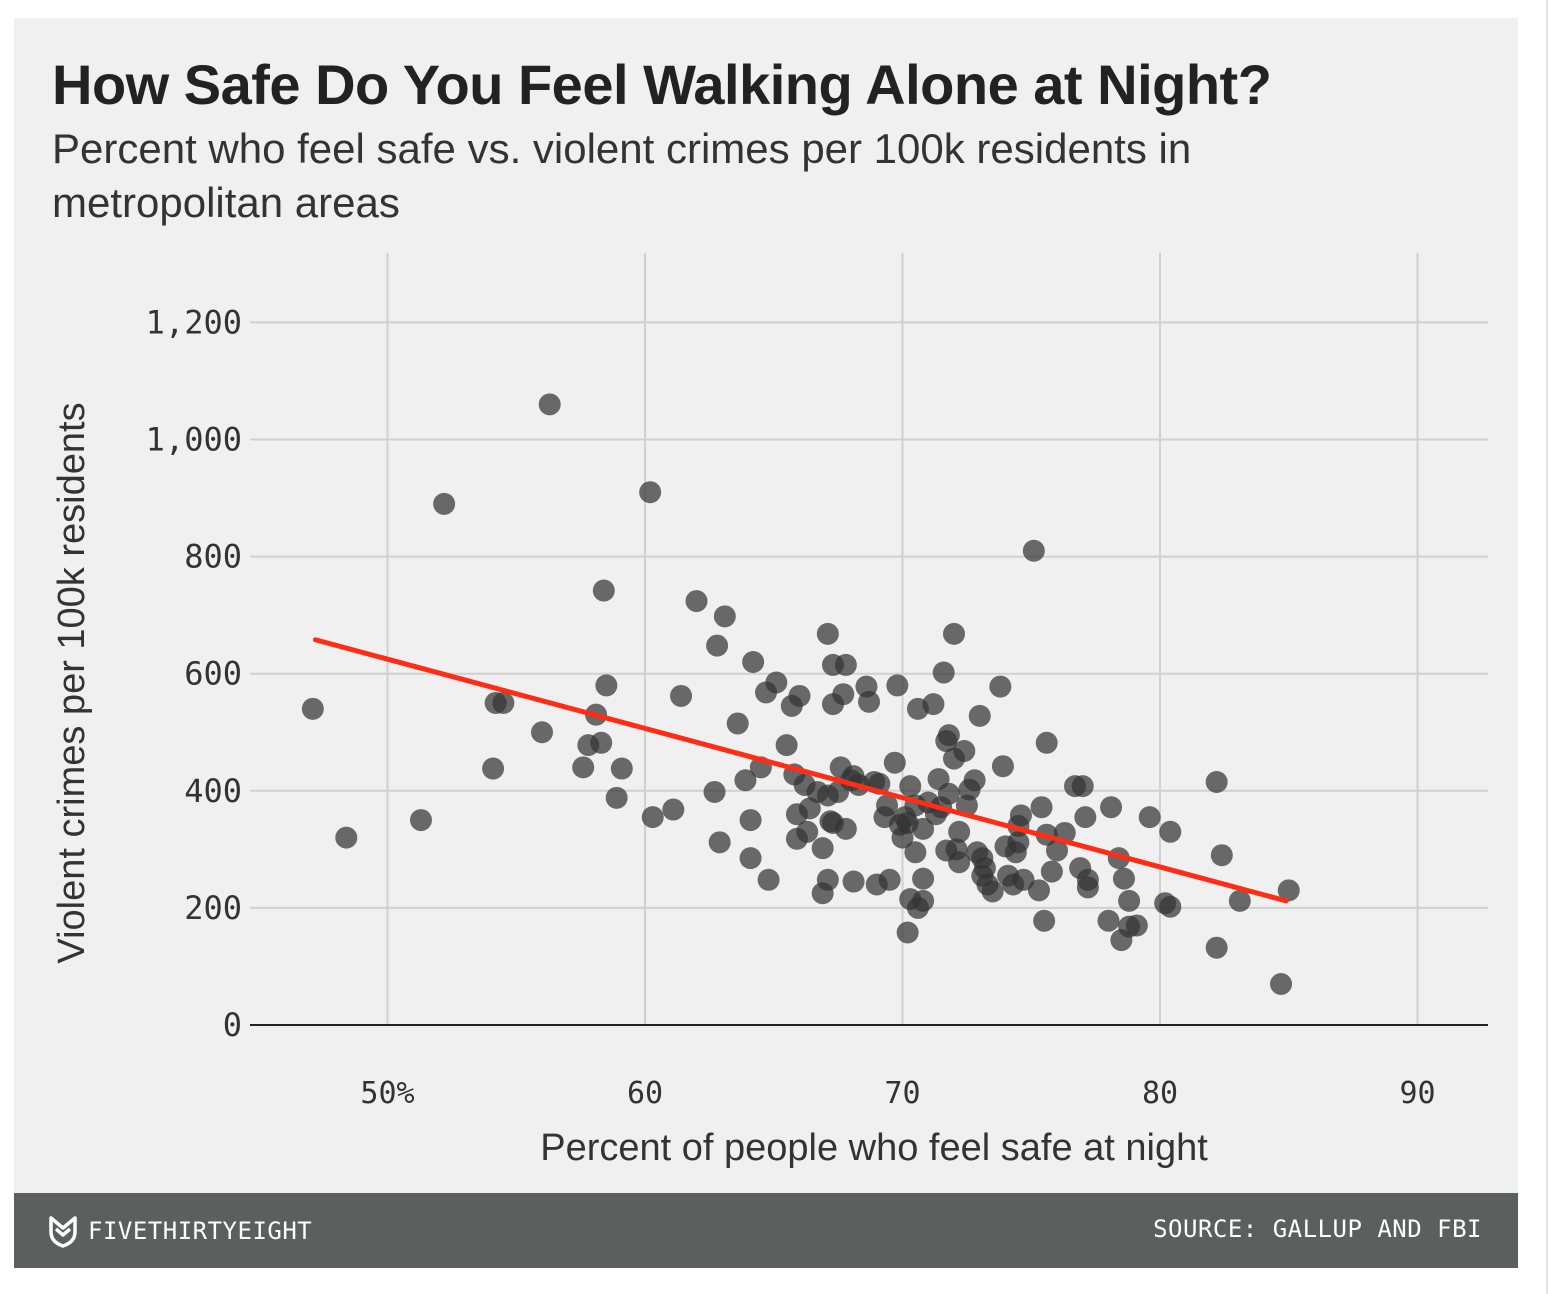 The height and width of the screenshot is (1294, 1550). I want to click on footer-bar: FIVETHIRTYEIGHT SOURCE: GALLUP AND FBI, so click(766, 1230).